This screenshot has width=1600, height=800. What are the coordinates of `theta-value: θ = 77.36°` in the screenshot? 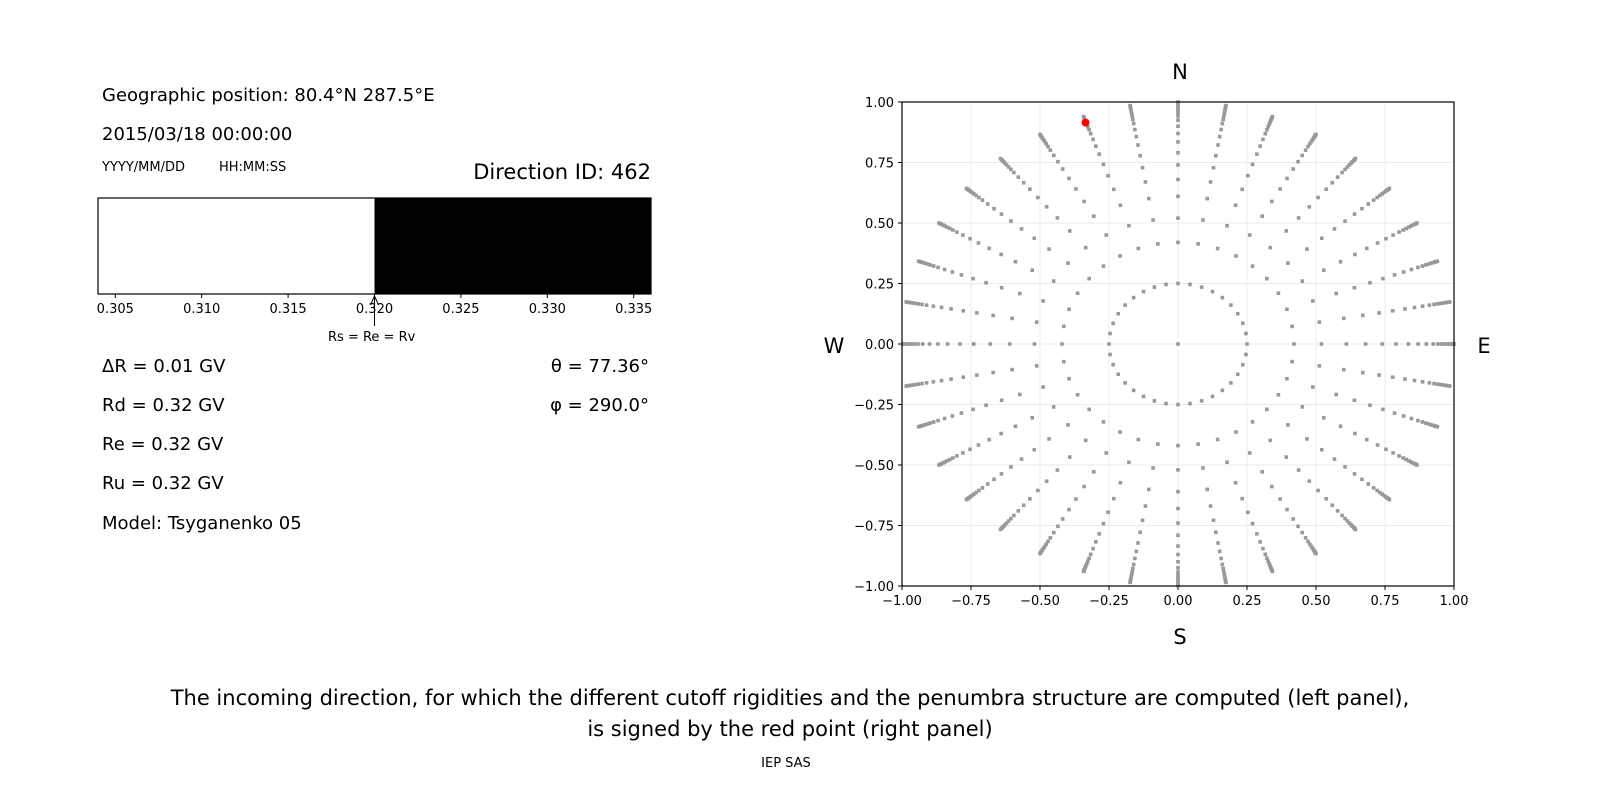 It's located at (599, 366).